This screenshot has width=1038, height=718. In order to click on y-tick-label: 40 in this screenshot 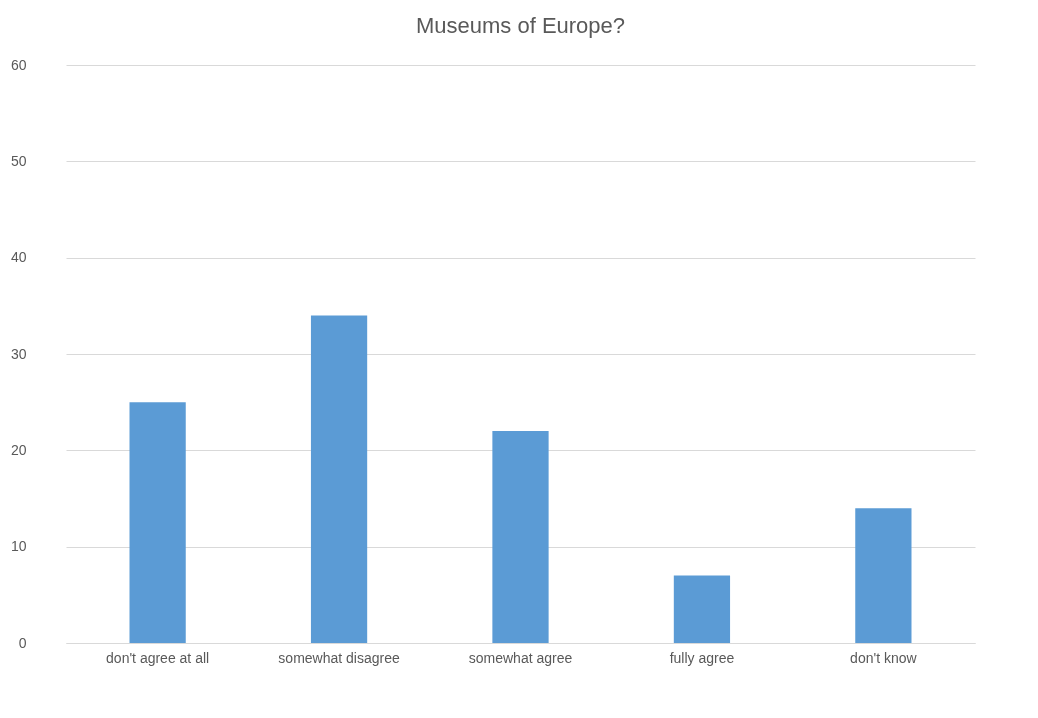, I will do `click(18, 257)`.